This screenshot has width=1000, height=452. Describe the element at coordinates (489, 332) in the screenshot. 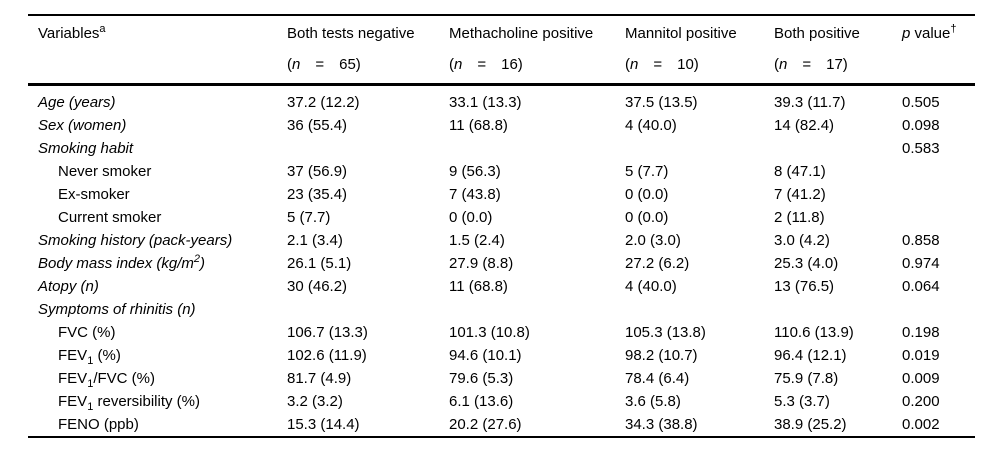

I see `value-cell: 101.3 (10.8)` at that location.